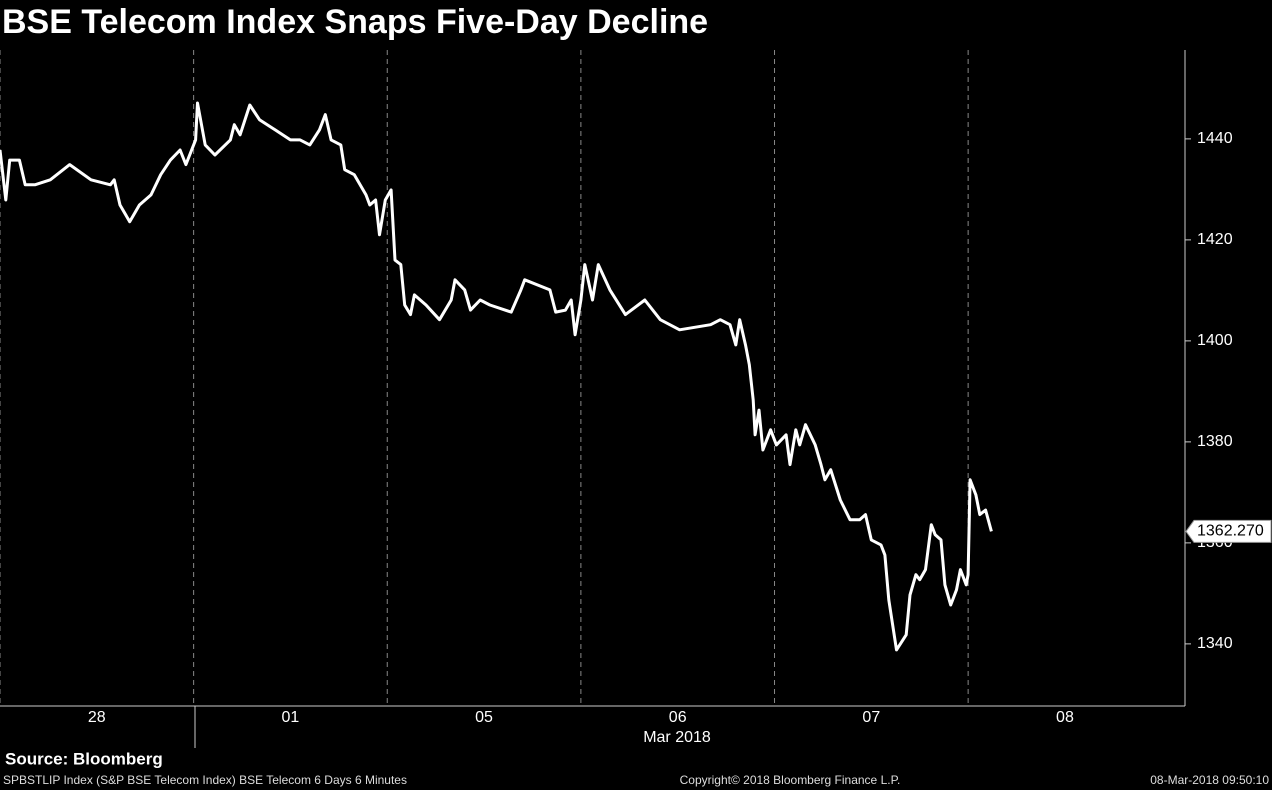 The width and height of the screenshot is (1272, 790). I want to click on chart-title: BSE Telecom Index Snaps Five-Day Decline, so click(355, 22).